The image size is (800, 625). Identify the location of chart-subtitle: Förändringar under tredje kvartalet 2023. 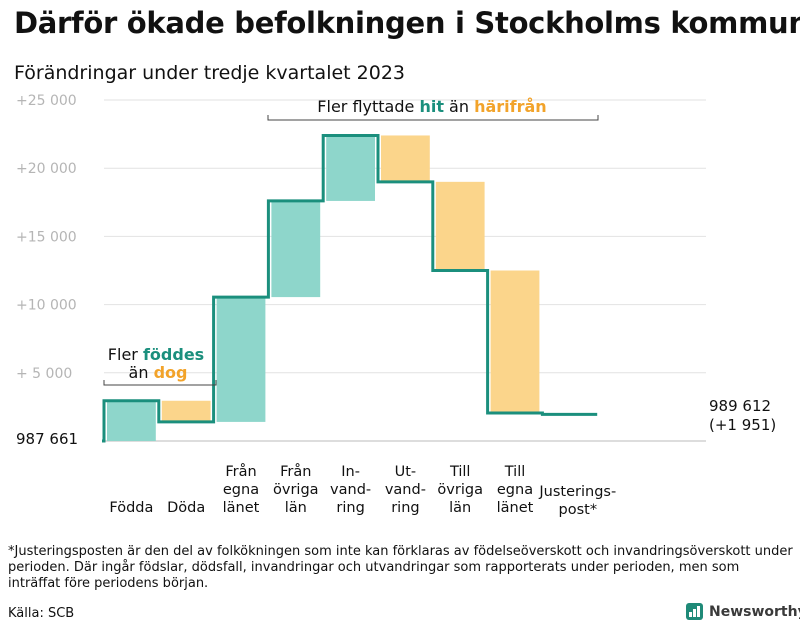
(210, 73).